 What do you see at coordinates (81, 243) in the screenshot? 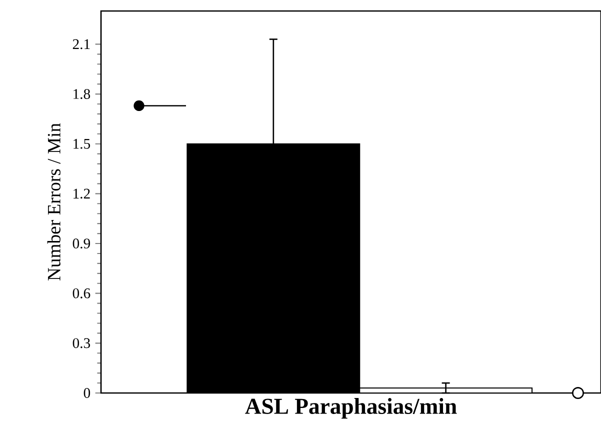
I see `y-tick-label: 0.9` at bounding box center [81, 243].